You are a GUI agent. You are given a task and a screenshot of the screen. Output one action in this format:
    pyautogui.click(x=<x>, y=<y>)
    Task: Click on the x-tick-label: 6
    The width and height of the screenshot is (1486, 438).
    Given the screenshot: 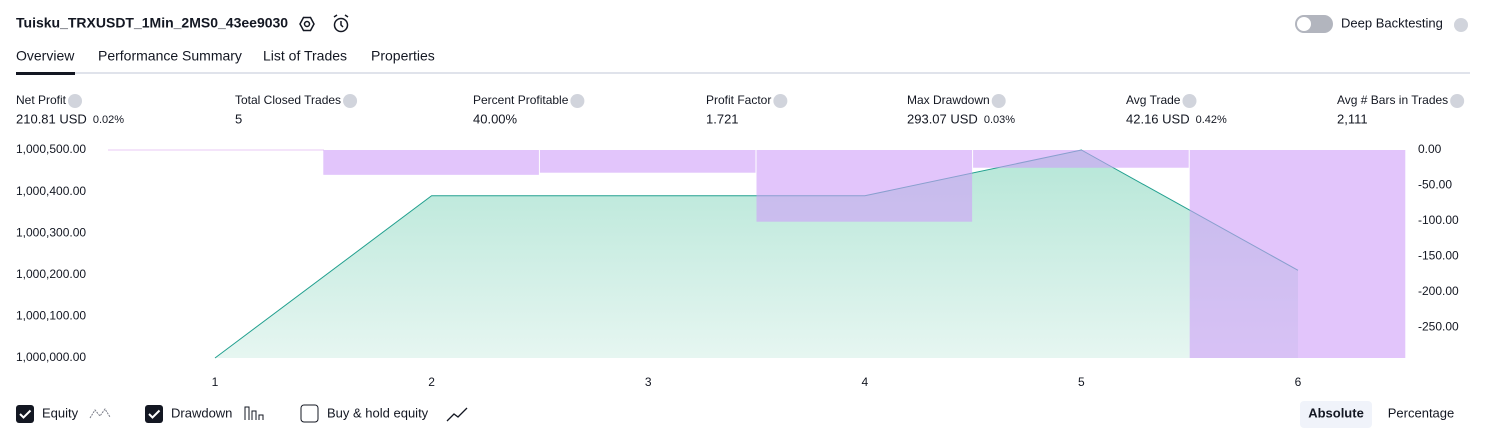 What is the action you would take?
    pyautogui.click(x=1298, y=382)
    